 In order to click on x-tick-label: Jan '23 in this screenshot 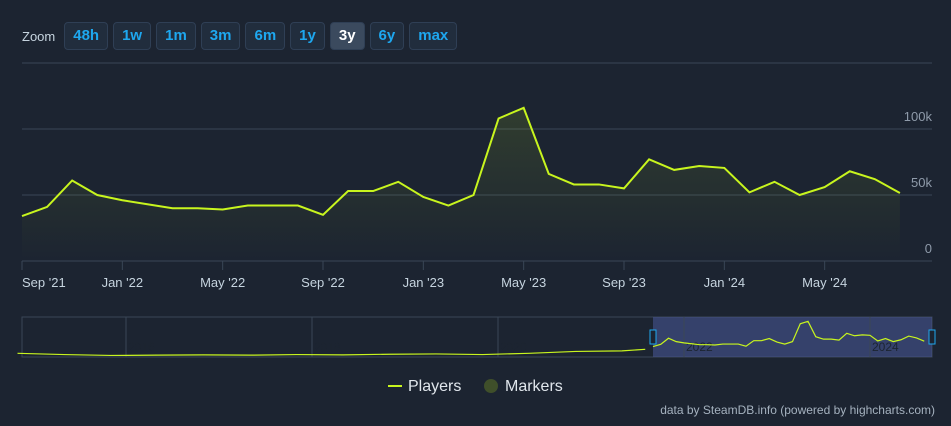, I will do `click(424, 282)`.